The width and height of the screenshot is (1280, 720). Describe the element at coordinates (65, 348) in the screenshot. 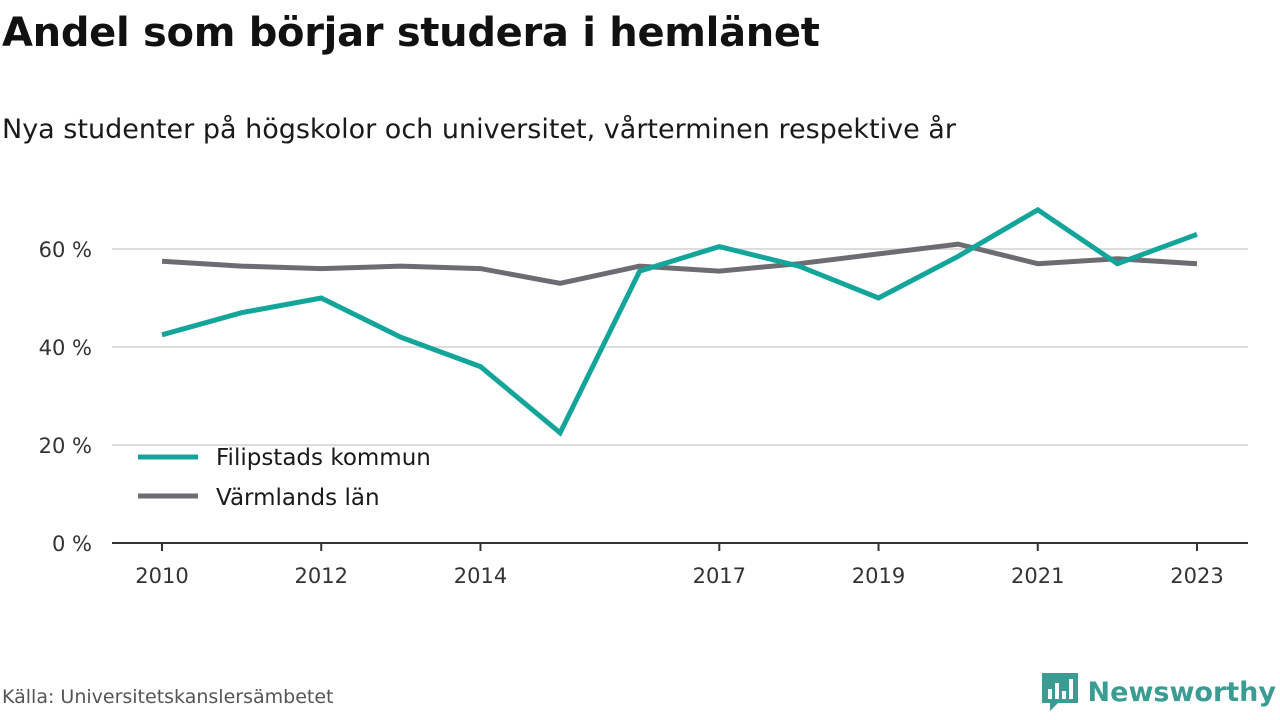

I see `y-tick-label: 40 %` at that location.